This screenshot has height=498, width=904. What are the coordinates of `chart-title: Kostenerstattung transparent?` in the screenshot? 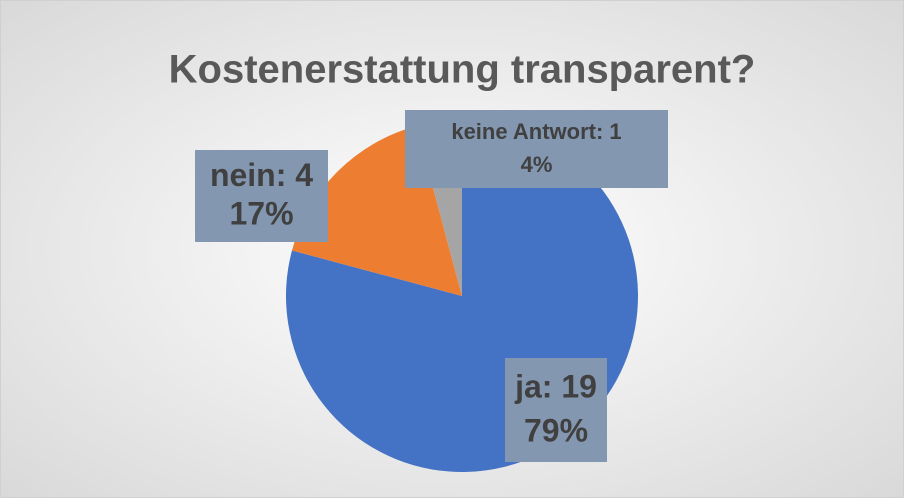 It's located at (462, 70).